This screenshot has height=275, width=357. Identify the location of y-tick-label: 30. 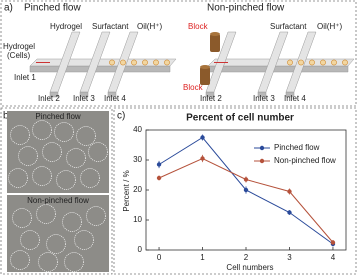
(137, 159).